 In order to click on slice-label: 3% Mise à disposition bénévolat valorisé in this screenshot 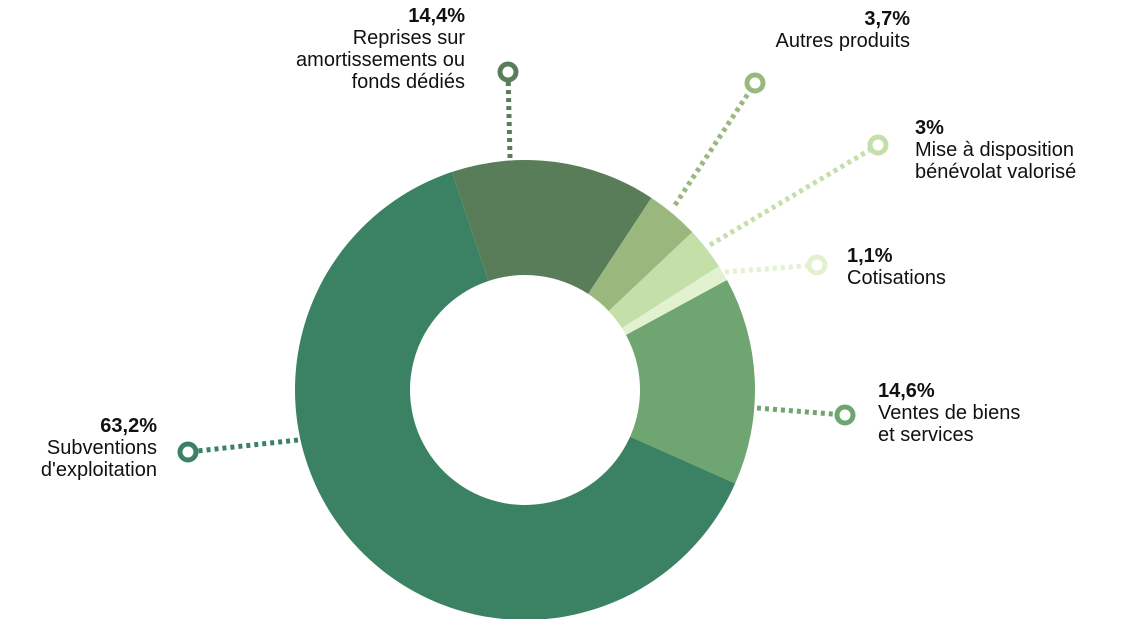, I will do `click(995, 150)`.